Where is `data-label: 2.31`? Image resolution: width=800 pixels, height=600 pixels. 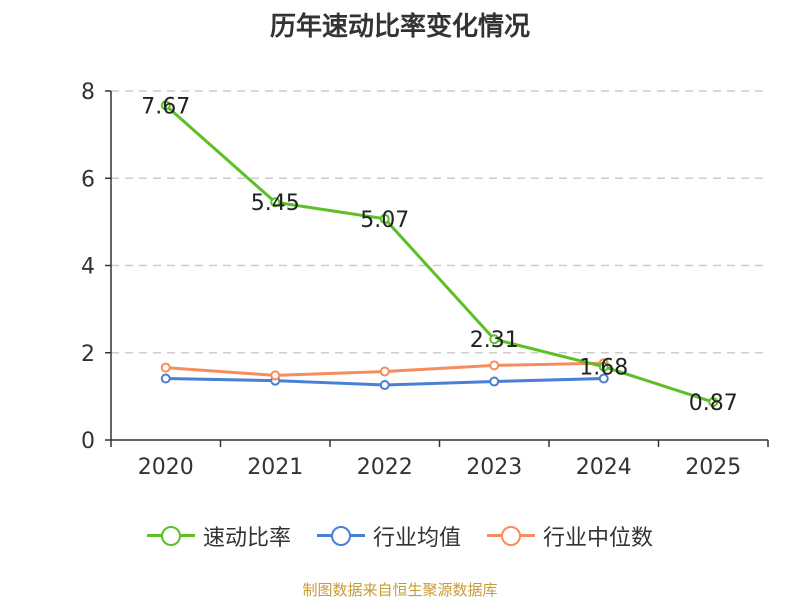
data-label: 2.31 is located at coordinates (494, 340).